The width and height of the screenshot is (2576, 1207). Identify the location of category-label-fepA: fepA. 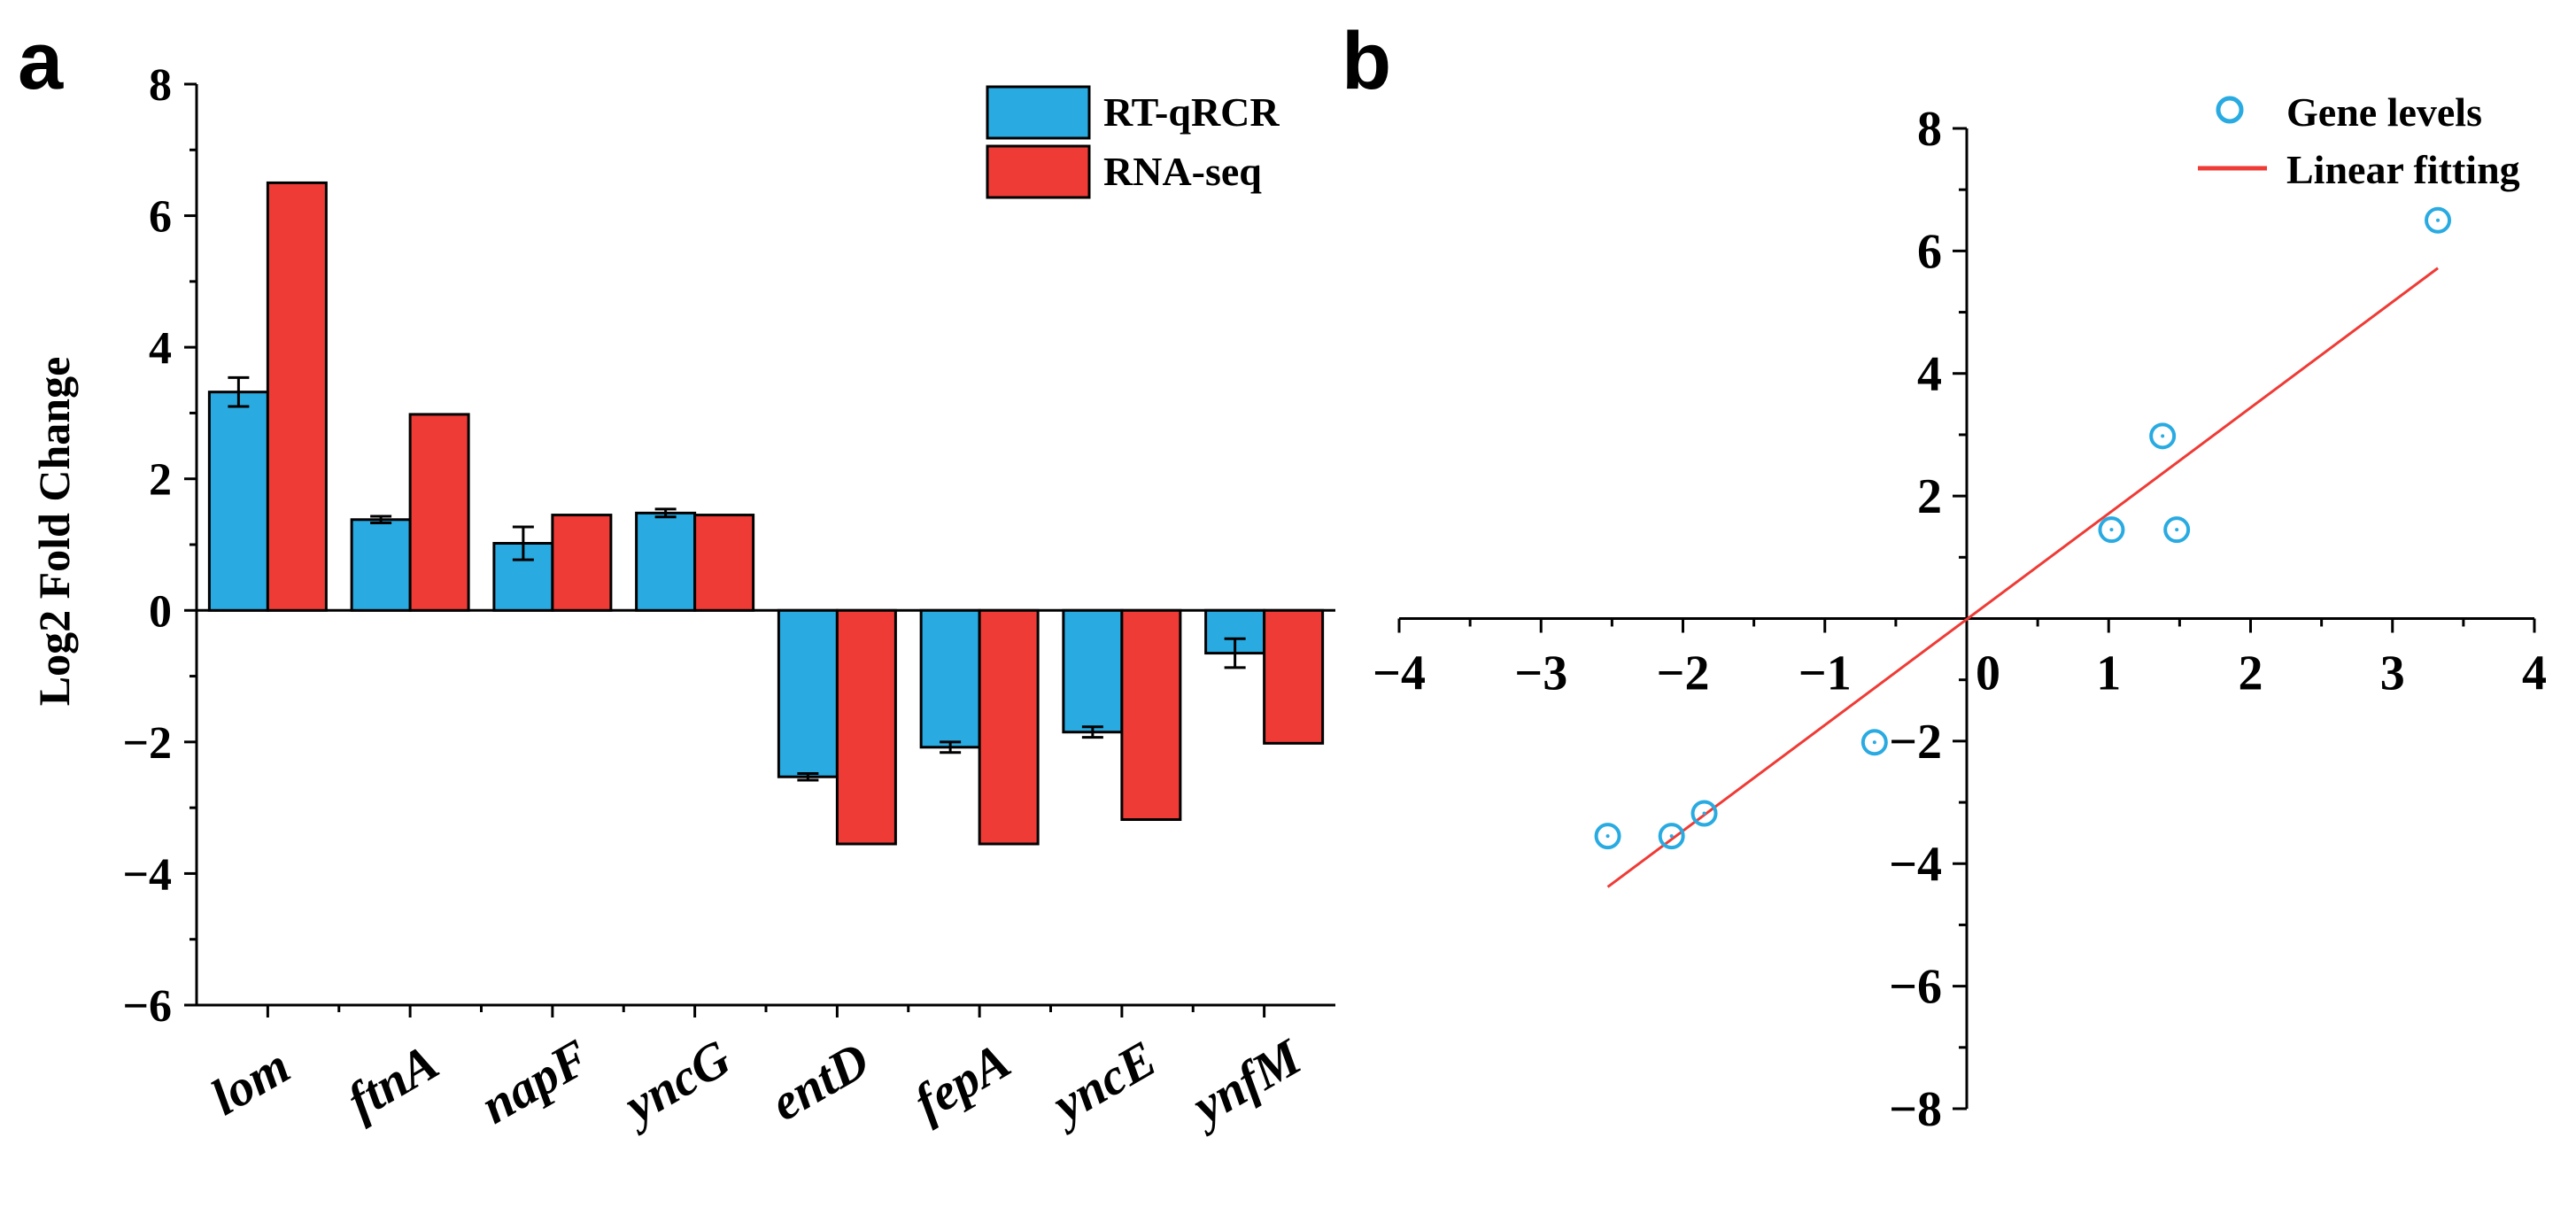
(961, 1082).